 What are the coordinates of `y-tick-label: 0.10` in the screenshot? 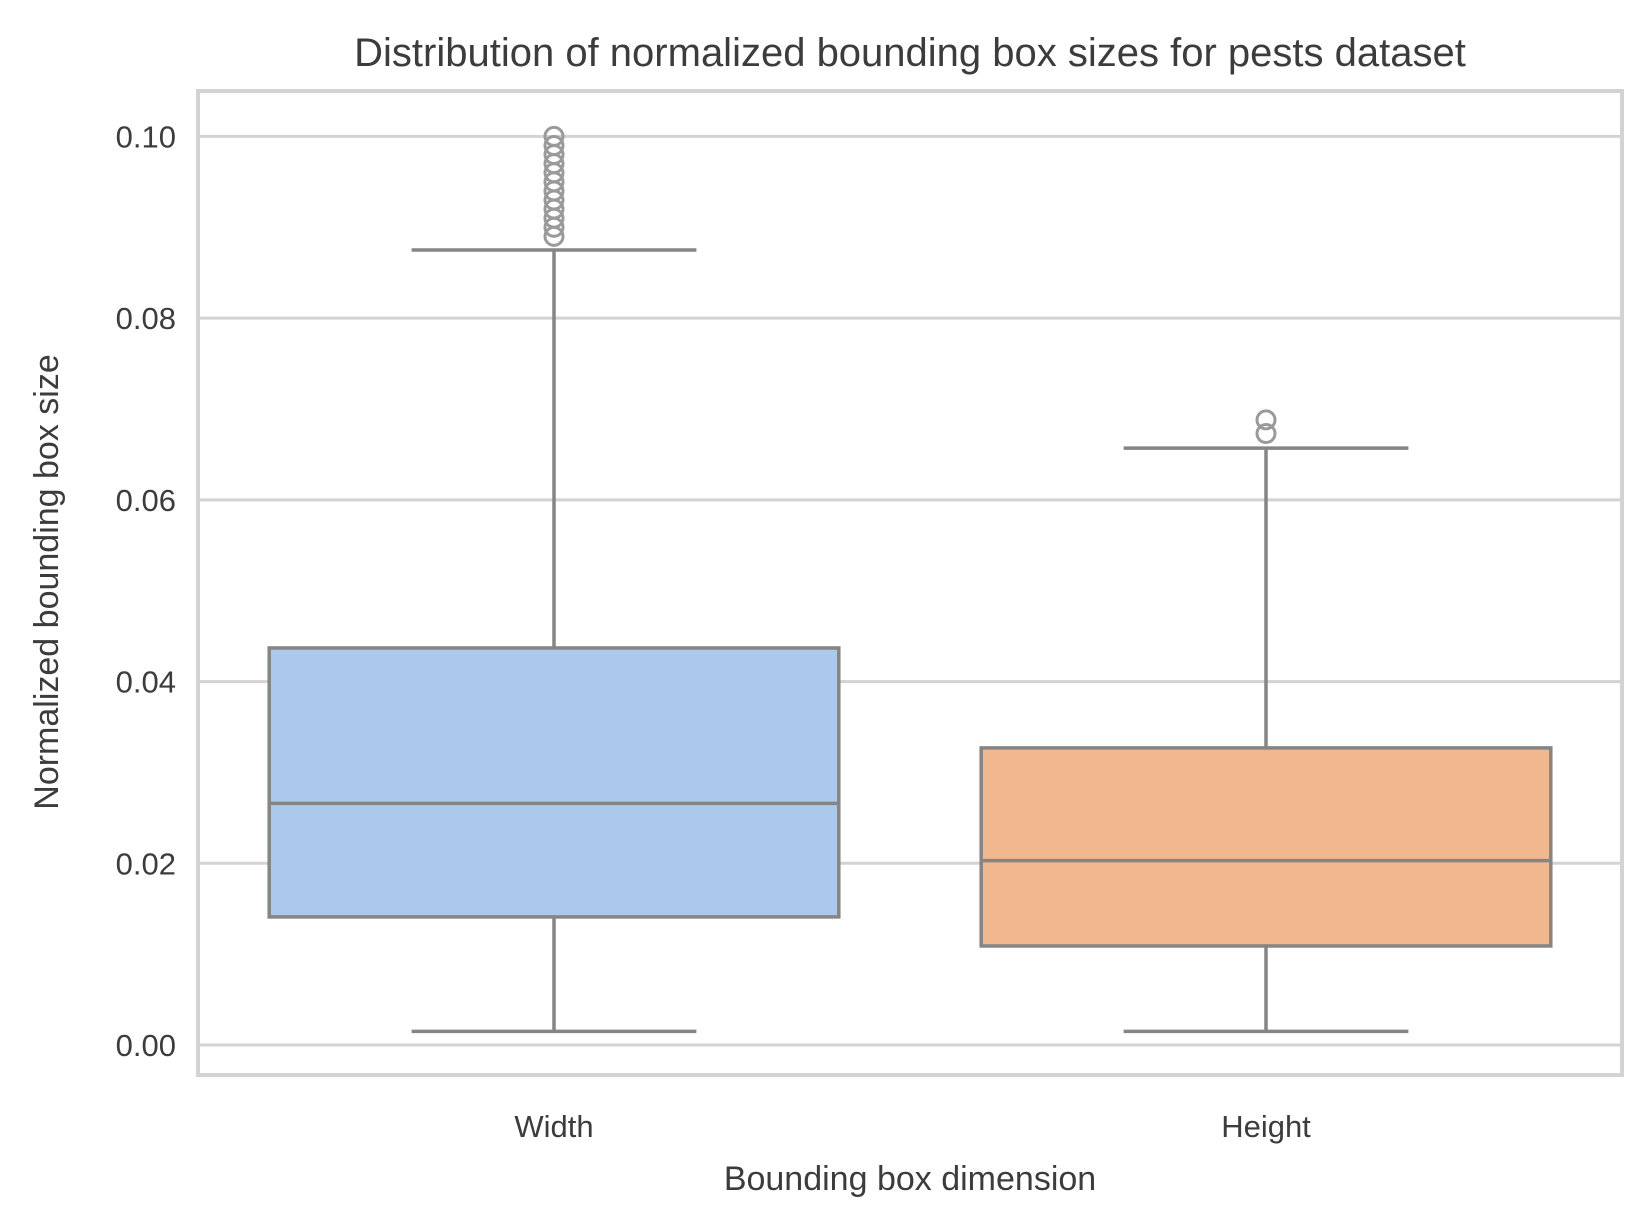 It's located at (146, 136).